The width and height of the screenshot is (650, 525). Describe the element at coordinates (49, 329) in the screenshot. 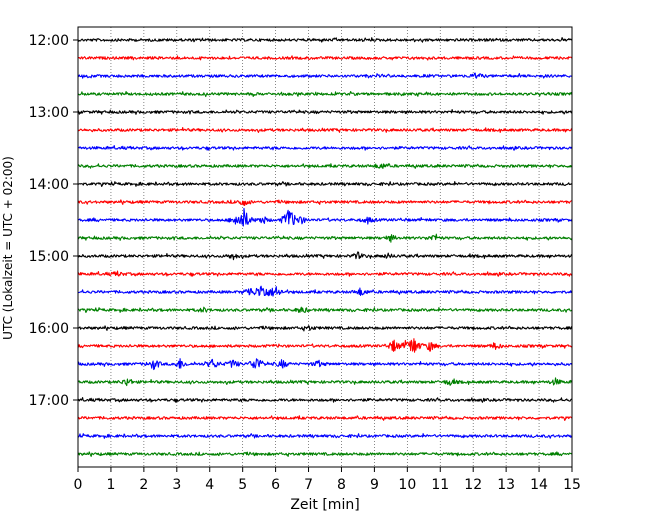

I see `y-tick-label: 16:00` at that location.